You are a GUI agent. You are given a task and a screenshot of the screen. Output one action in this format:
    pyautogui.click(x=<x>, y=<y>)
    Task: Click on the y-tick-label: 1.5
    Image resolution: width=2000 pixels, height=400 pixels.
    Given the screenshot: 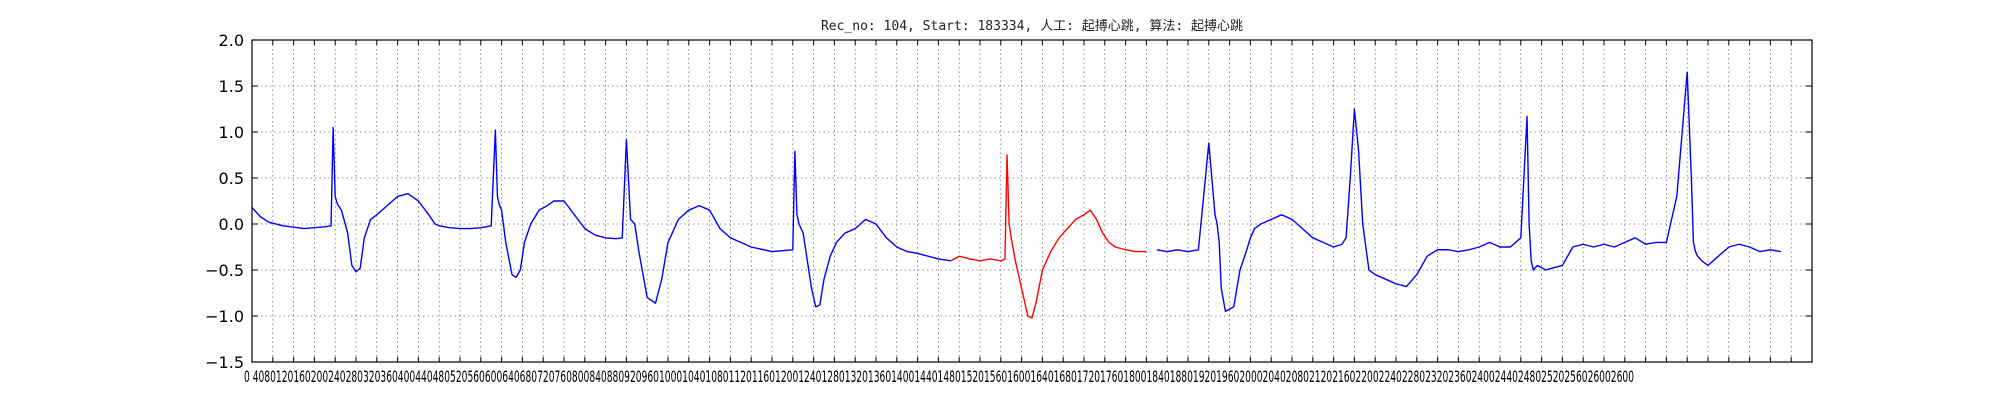 What is the action you would take?
    pyautogui.click(x=231, y=86)
    